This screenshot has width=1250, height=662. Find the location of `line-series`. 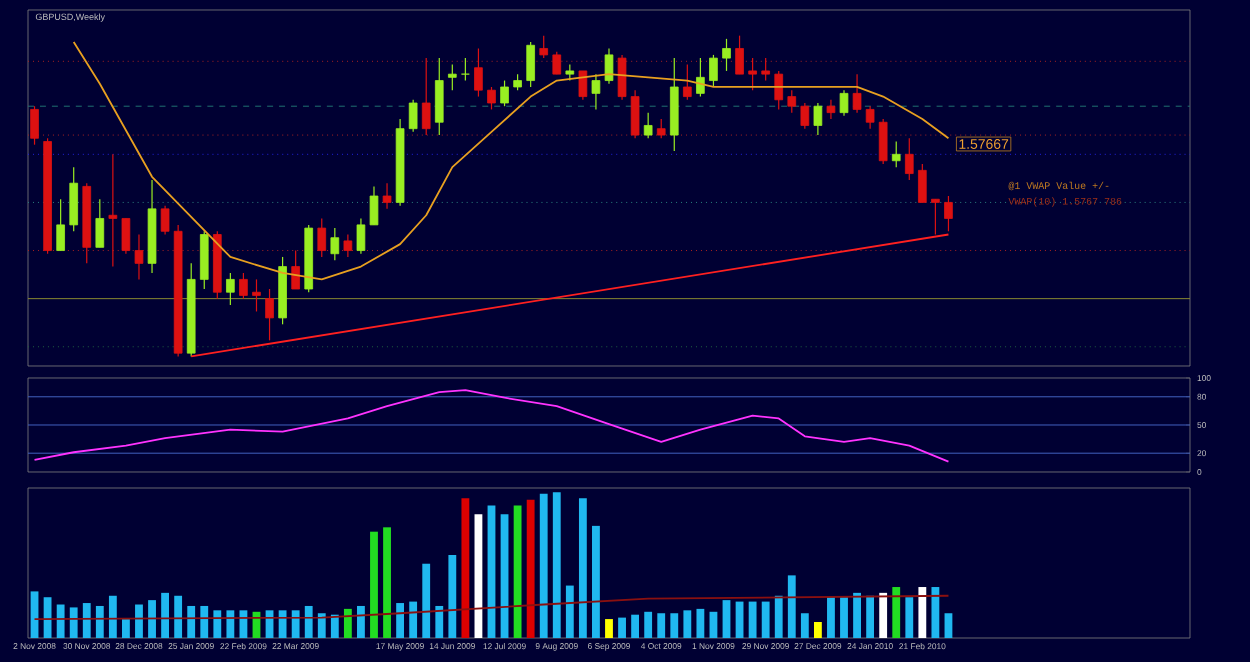

line-series is located at coordinates (491, 426).